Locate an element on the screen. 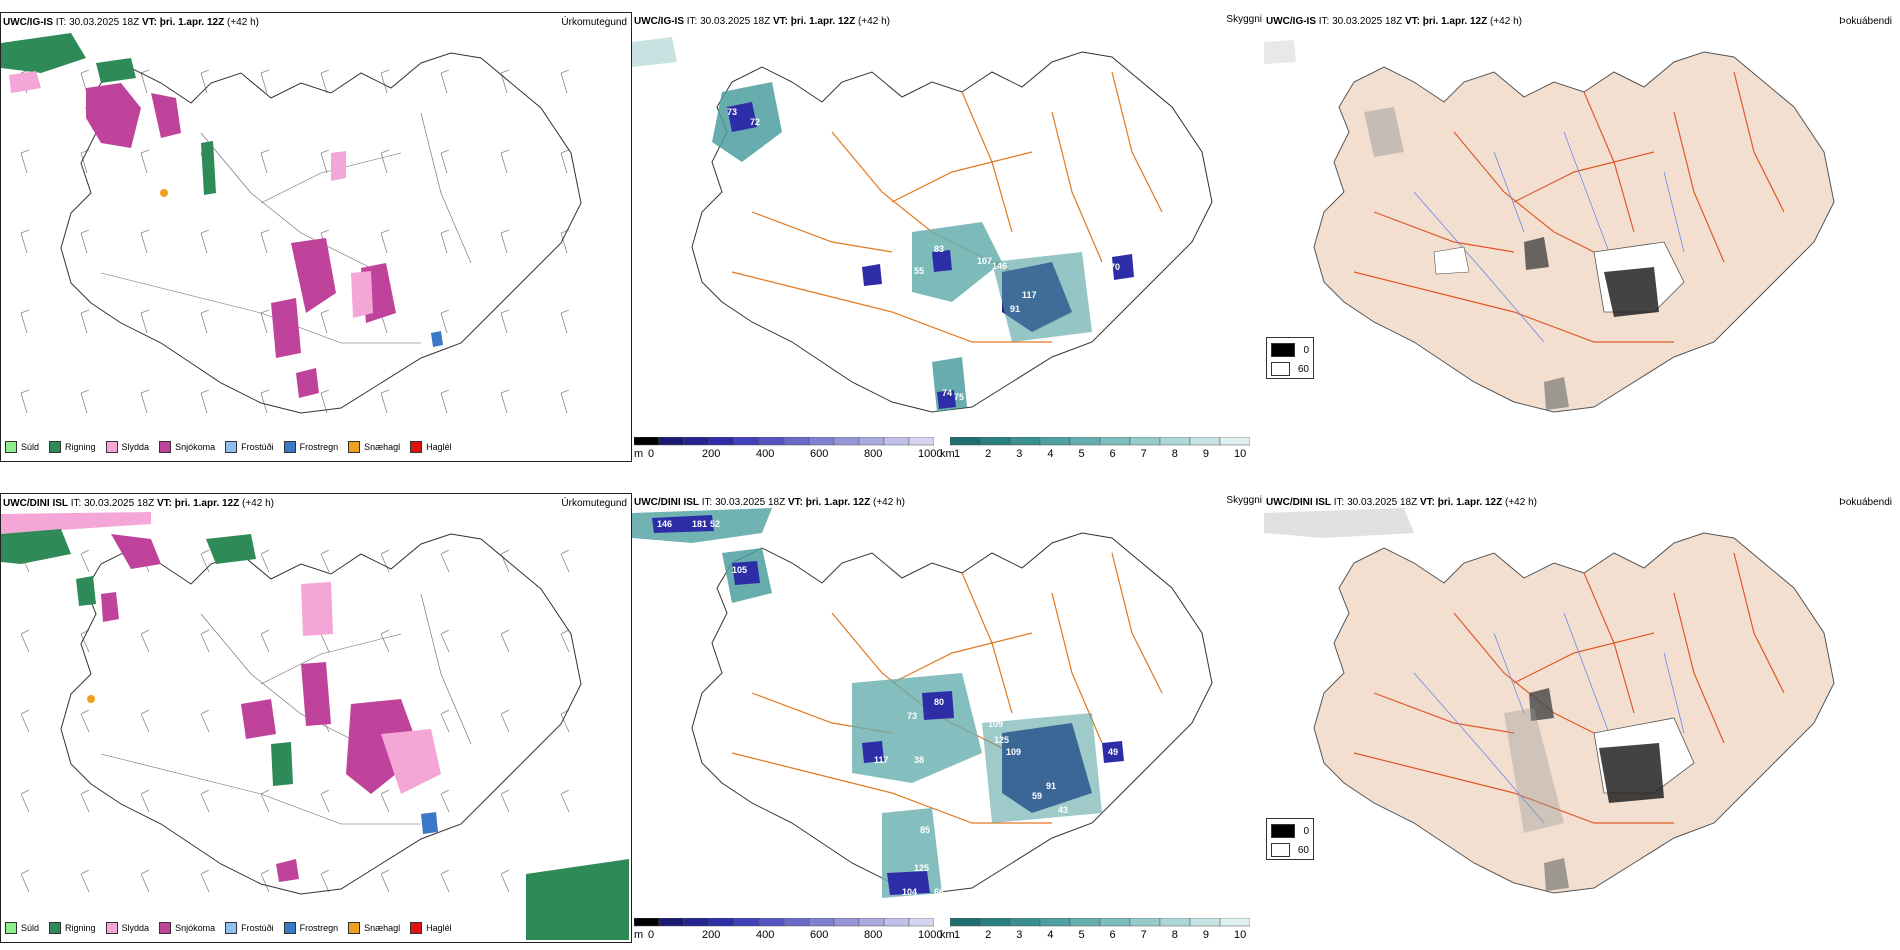  iceland-land is located at coordinates (1574, 232).